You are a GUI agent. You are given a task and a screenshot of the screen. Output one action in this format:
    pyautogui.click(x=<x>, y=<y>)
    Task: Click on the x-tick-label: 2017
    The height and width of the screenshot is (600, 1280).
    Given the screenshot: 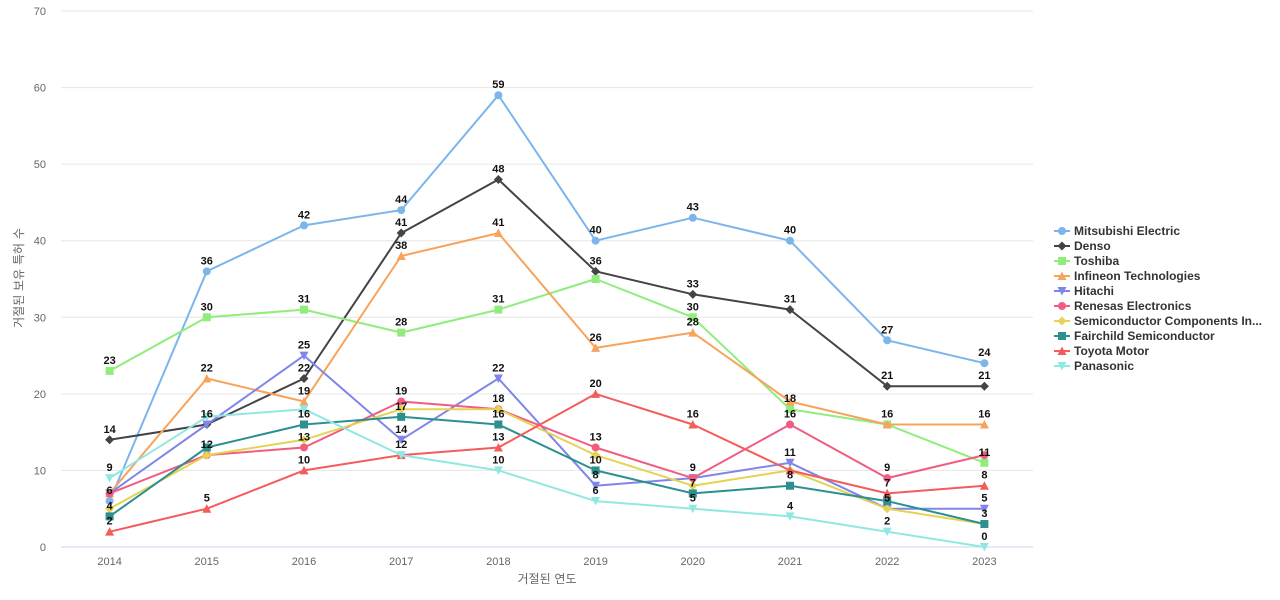 What is the action you would take?
    pyautogui.click(x=401, y=562)
    